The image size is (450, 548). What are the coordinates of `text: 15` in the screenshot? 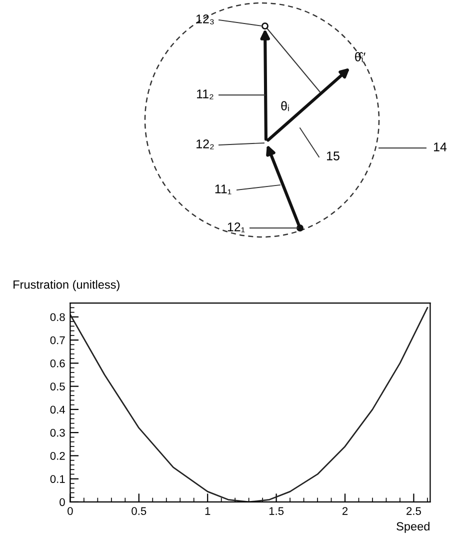 It's located at (333, 156).